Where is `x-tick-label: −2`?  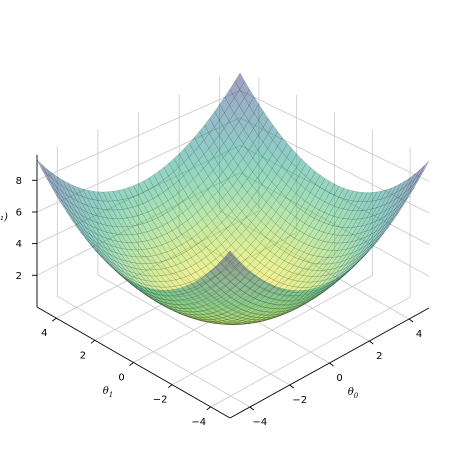
x-tick-label: −2 is located at coordinates (299, 400).